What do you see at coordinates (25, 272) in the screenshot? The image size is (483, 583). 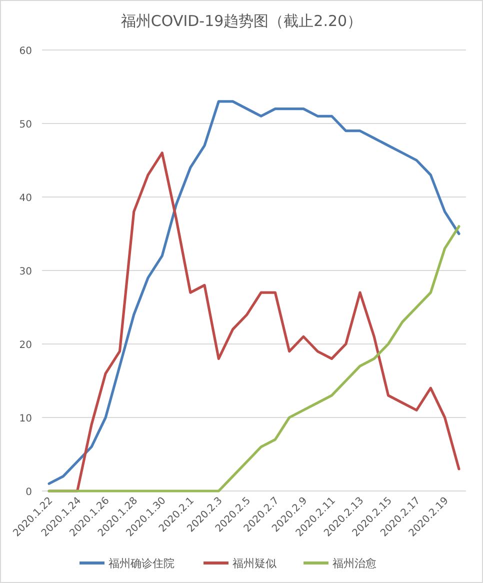 I see `y-tick-label: 30` at bounding box center [25, 272].